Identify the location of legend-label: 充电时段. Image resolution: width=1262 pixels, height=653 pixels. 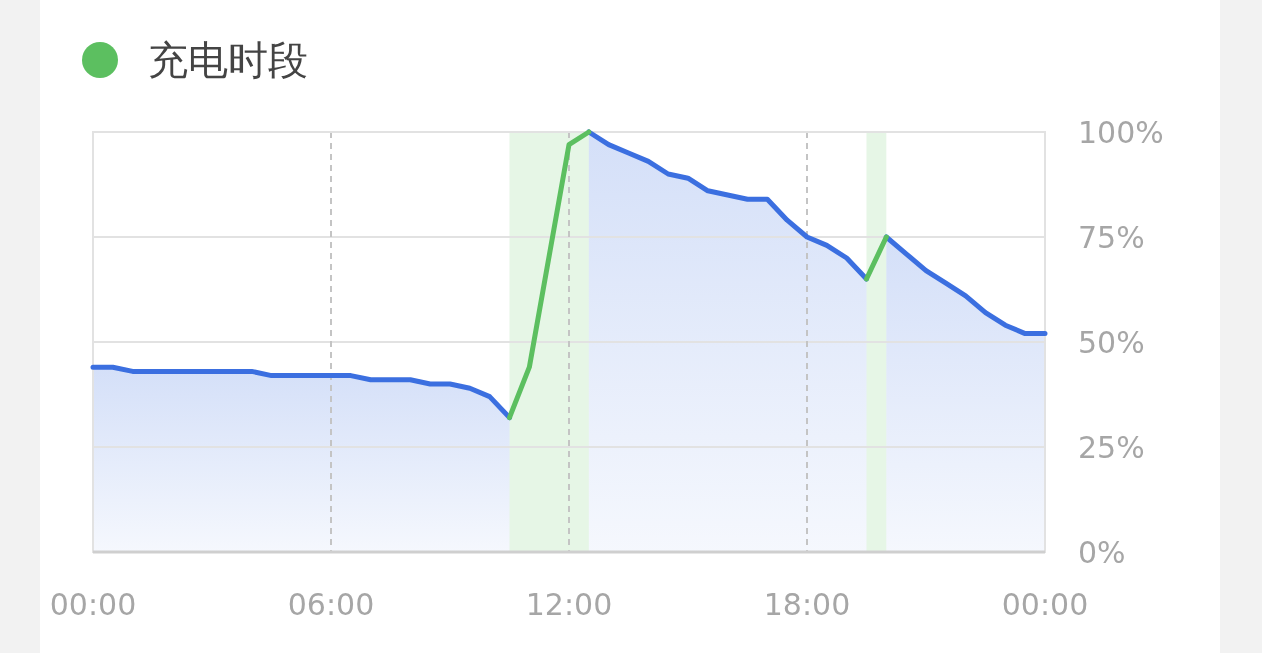
(228, 60).